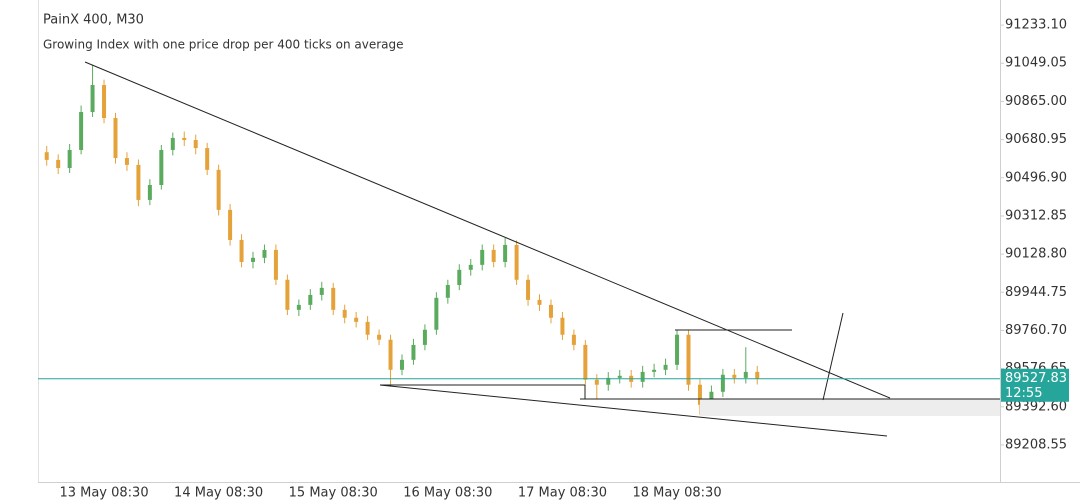  Describe the element at coordinates (447, 493) in the screenshot. I see `x-tick-label: 16 May 08:30` at that location.